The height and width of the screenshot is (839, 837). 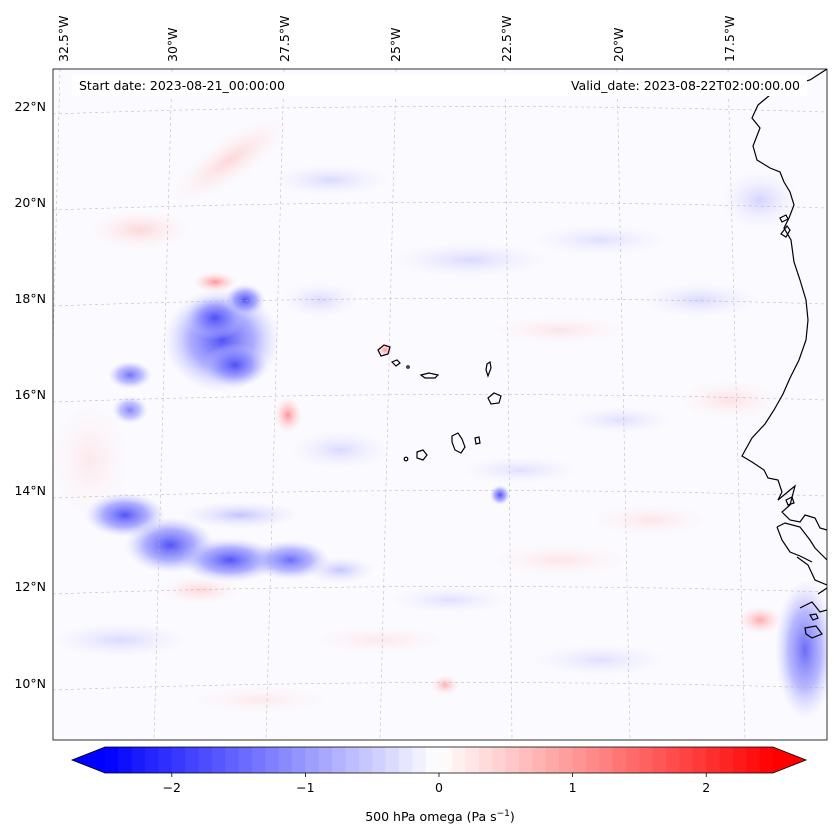 What do you see at coordinates (30, 202) in the screenshot?
I see `lat-label: 20°N` at bounding box center [30, 202].